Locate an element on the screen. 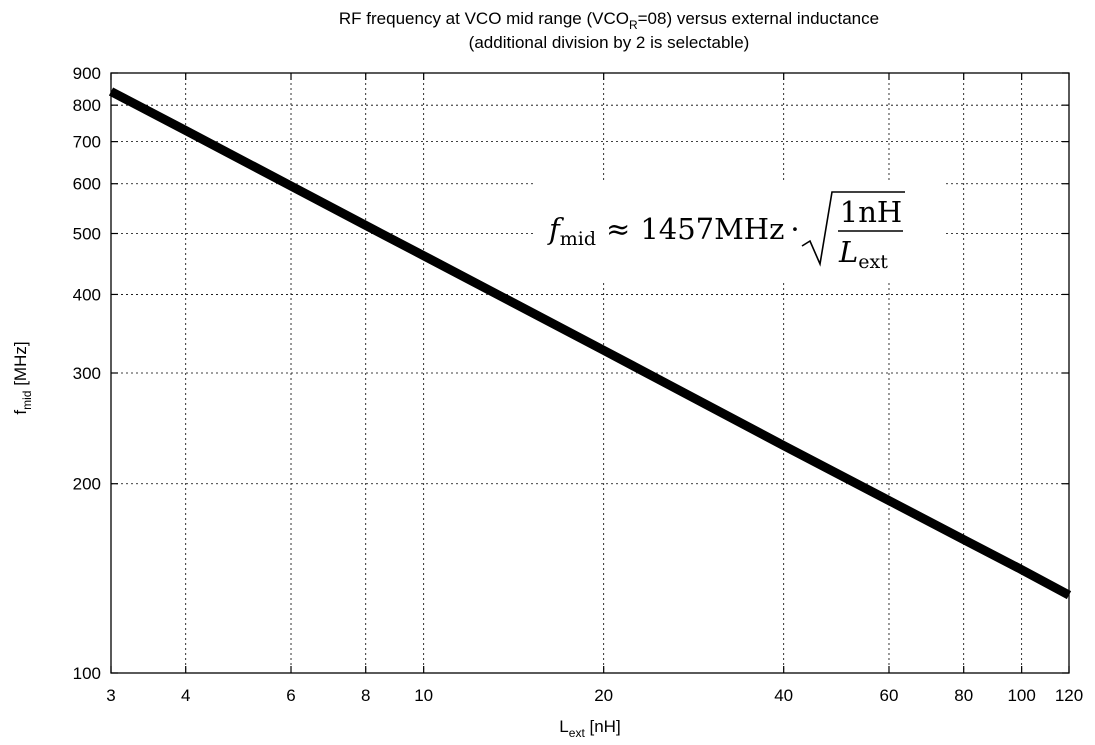  x-tick-label: 8 is located at coordinates (365, 695).